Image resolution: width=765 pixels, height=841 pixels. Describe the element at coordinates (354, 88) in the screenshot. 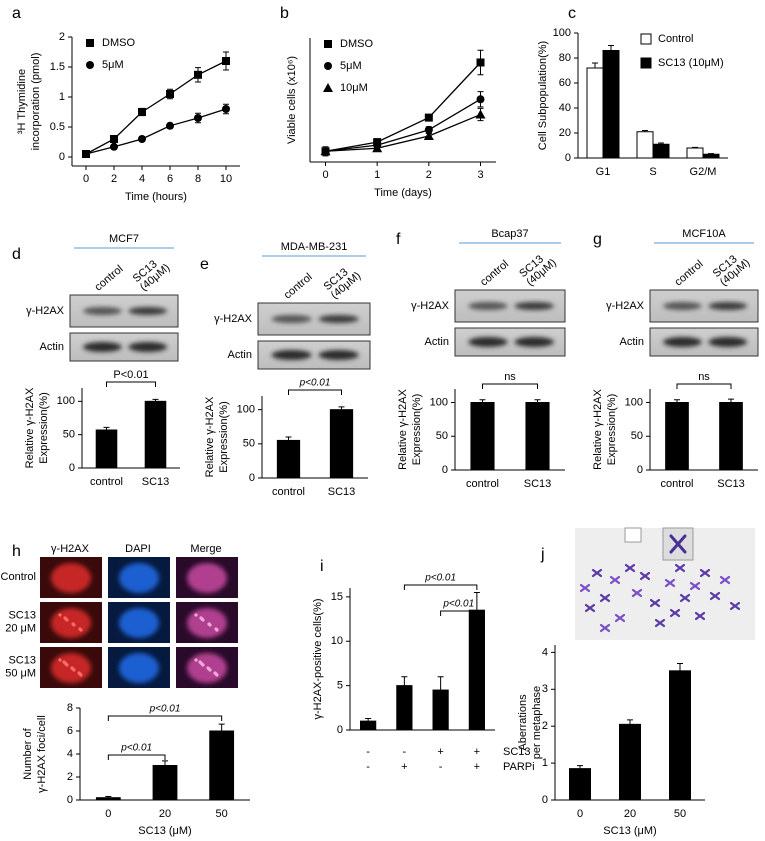

I see `legend-label: 10μM` at that location.